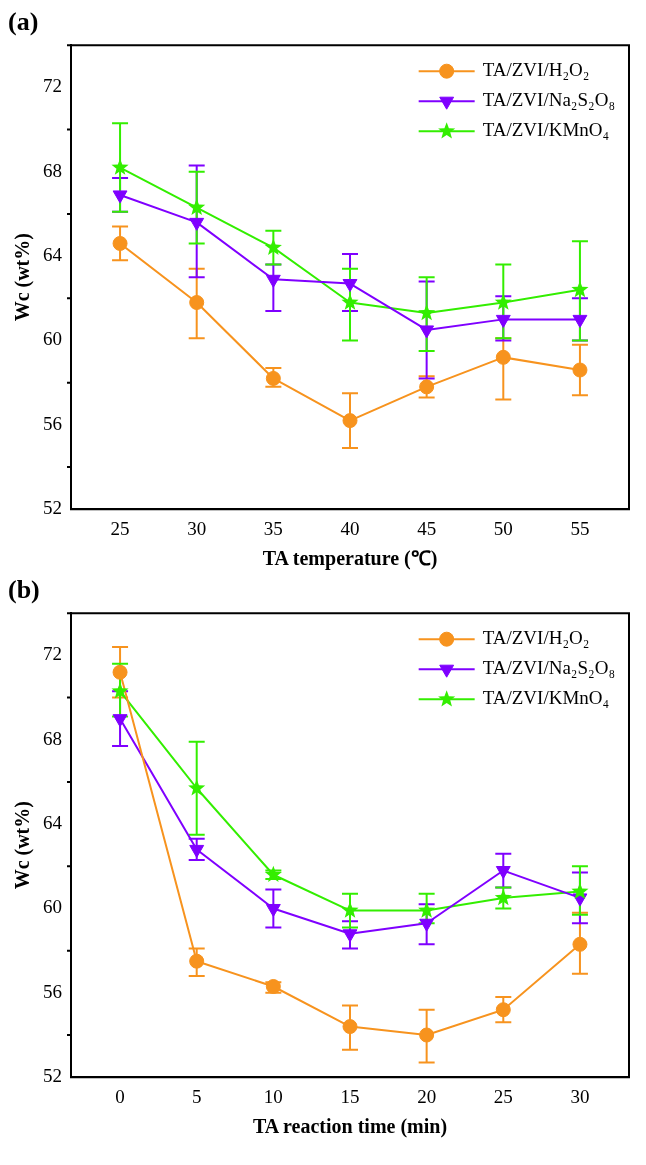  What do you see at coordinates (23, 22) in the screenshot?
I see `chart-title: (a)` at bounding box center [23, 22].